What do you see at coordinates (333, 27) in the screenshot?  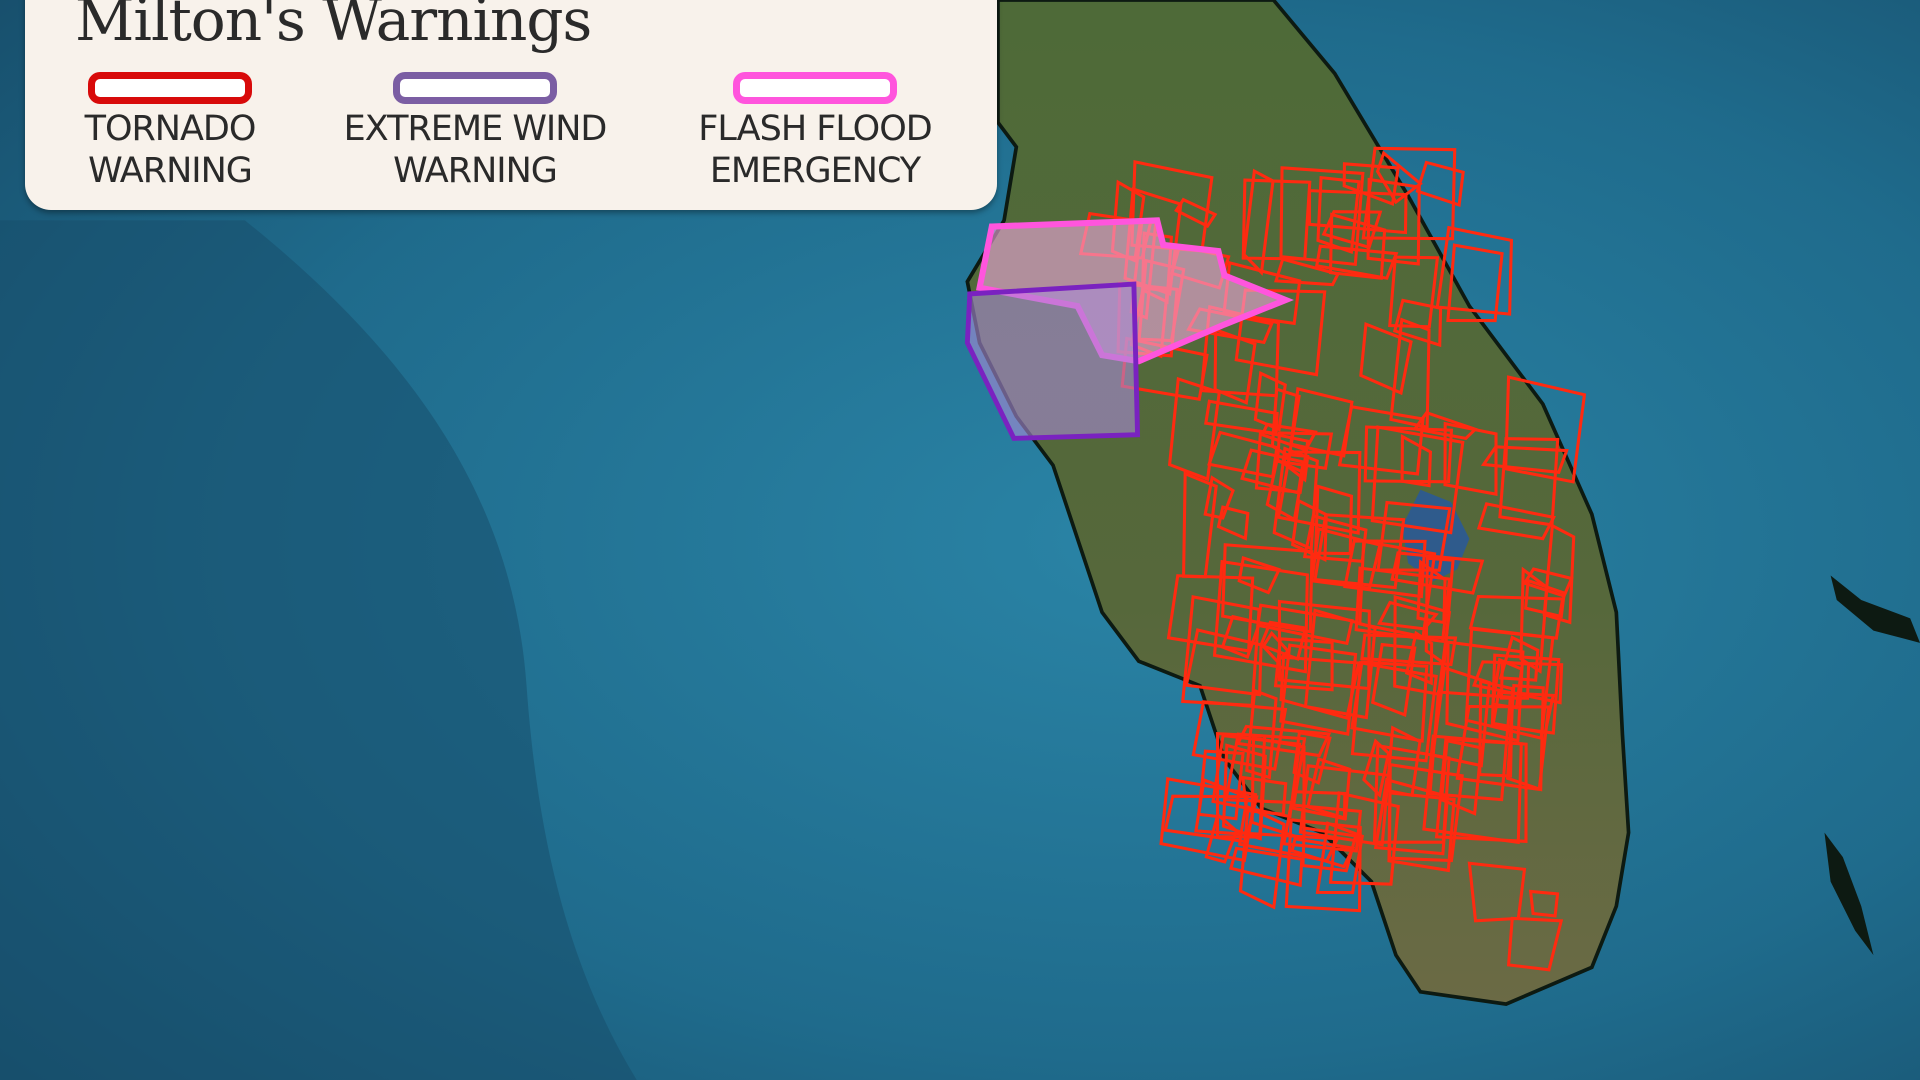 I see `map-title: Milton's Warnings` at bounding box center [333, 27].